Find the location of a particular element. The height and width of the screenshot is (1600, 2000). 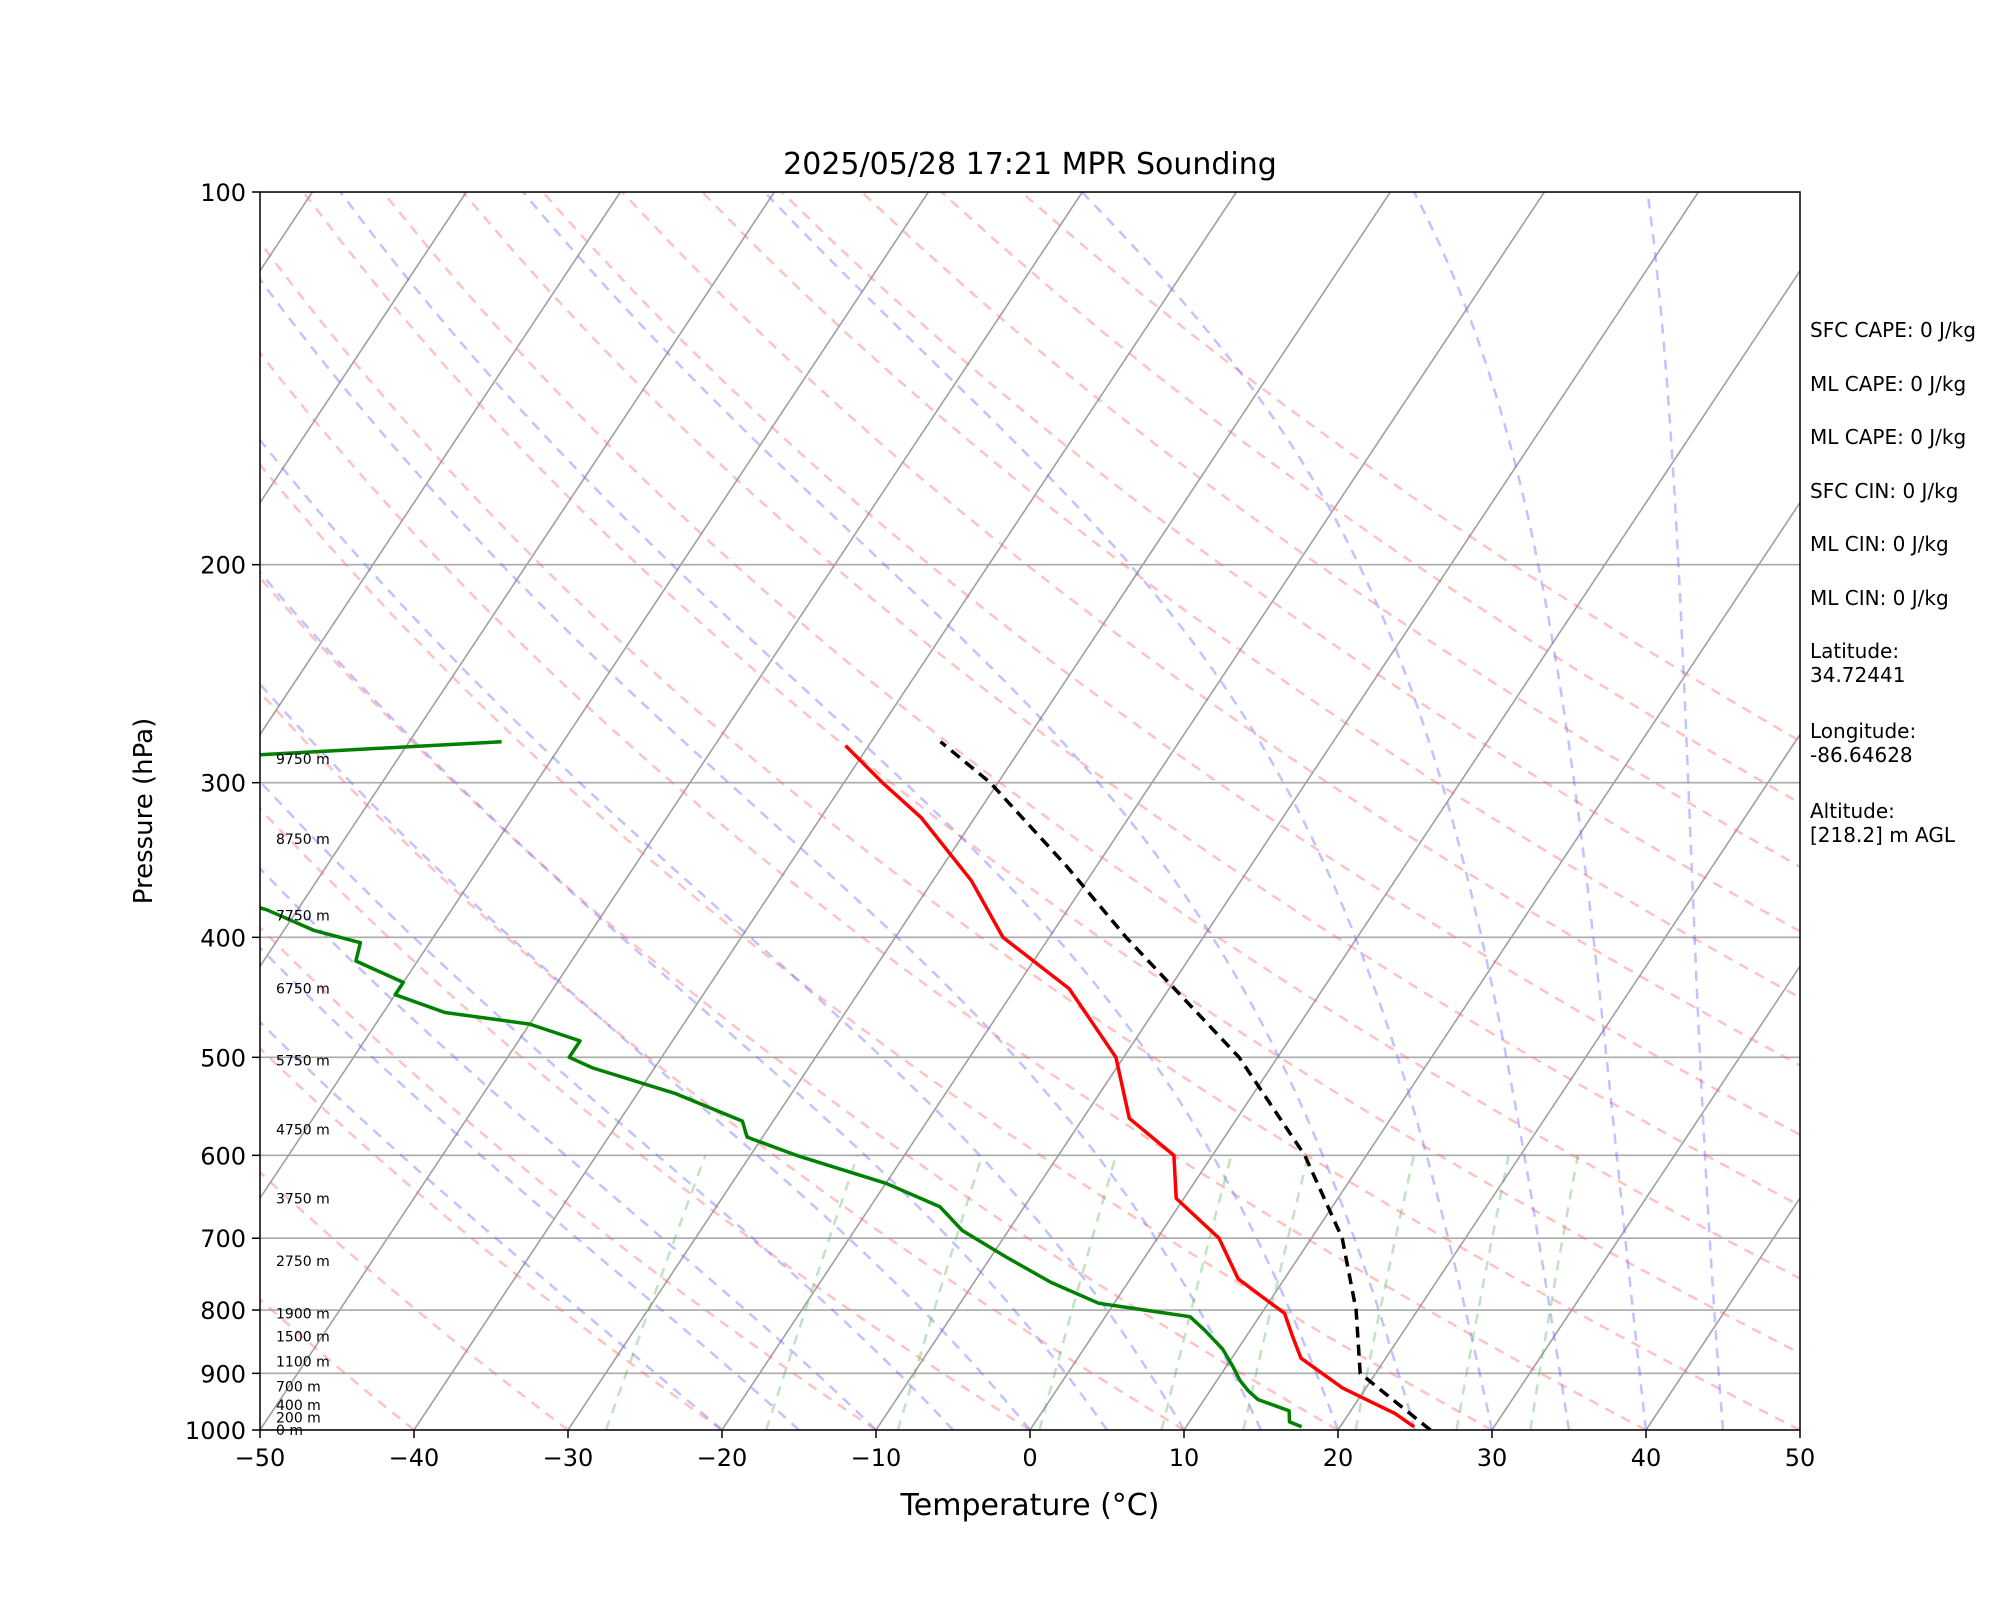

y-tick-label: 200 is located at coordinates (223, 566).